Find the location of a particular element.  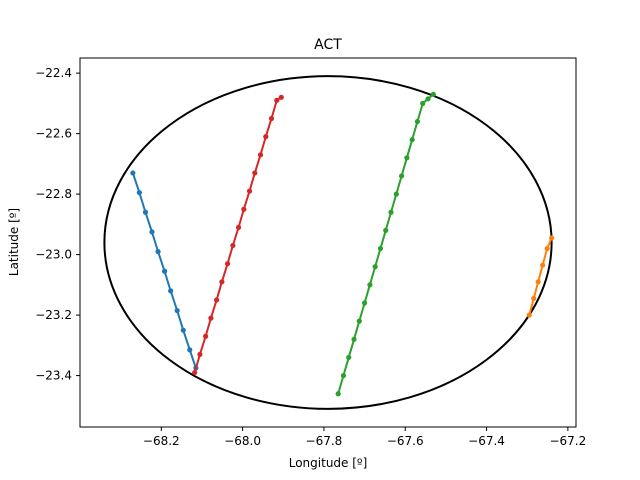

y-tick-label: −23.2 is located at coordinates (53, 315).